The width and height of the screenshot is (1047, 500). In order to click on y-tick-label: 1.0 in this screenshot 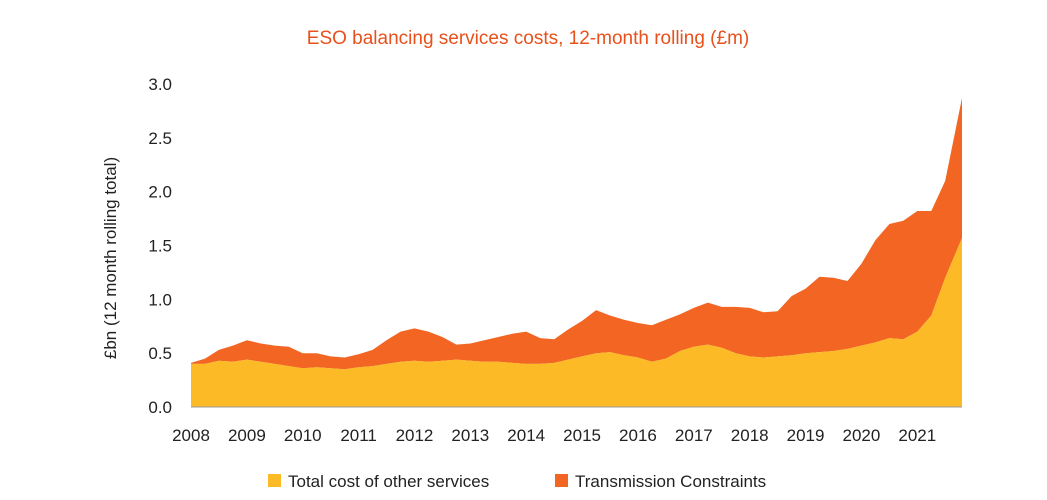, I will do `click(160, 299)`.